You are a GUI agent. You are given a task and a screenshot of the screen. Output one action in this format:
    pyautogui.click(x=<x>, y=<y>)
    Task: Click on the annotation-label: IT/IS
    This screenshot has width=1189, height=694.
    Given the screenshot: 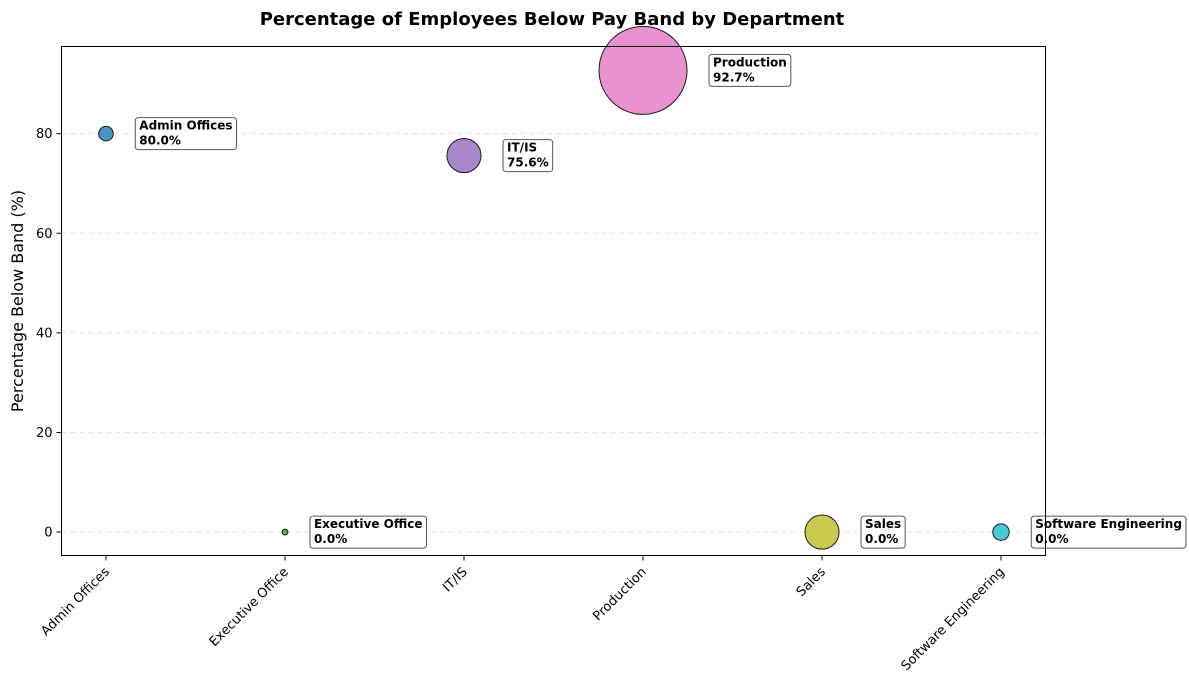 What is the action you would take?
    pyautogui.click(x=522, y=148)
    